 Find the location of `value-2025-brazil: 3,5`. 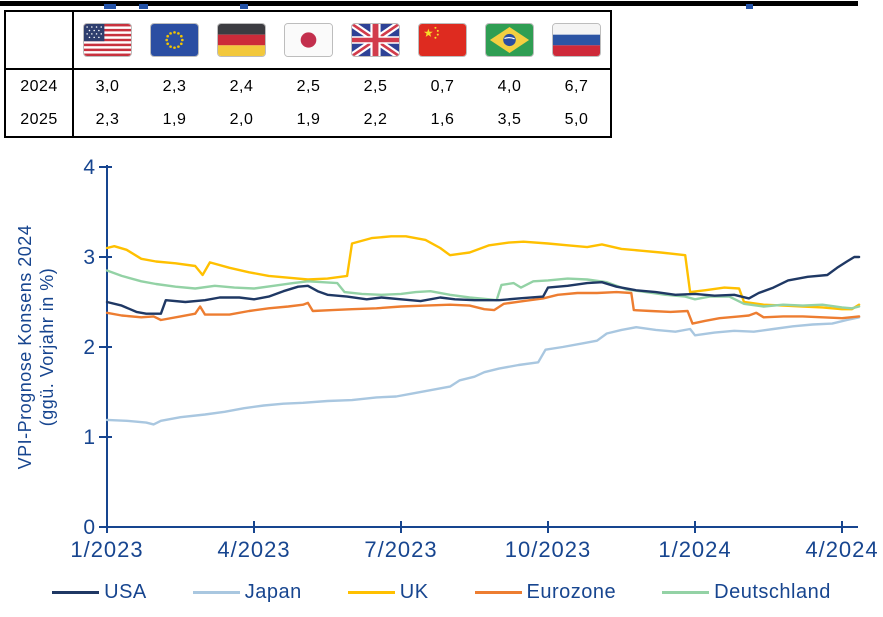

value-2025-brazil: 3,5 is located at coordinates (509, 119).